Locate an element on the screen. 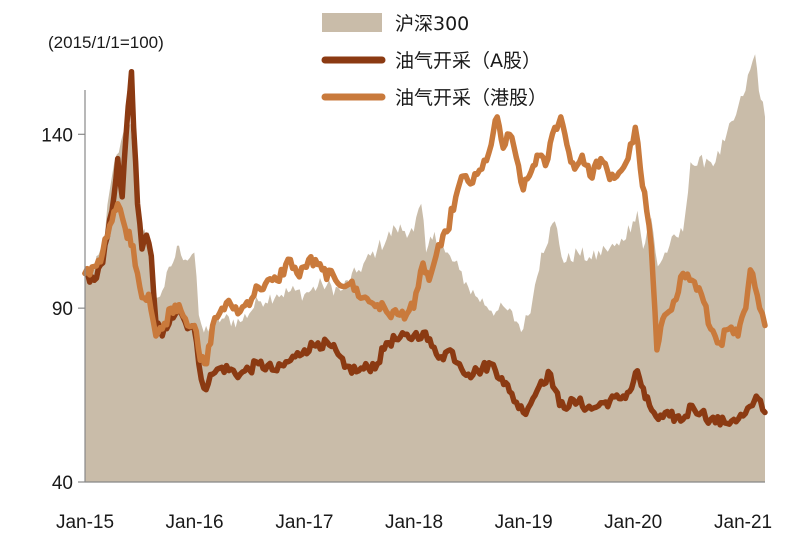 This screenshot has height=544, width=792. x-tick-label: Jan-21 is located at coordinates (743, 522).